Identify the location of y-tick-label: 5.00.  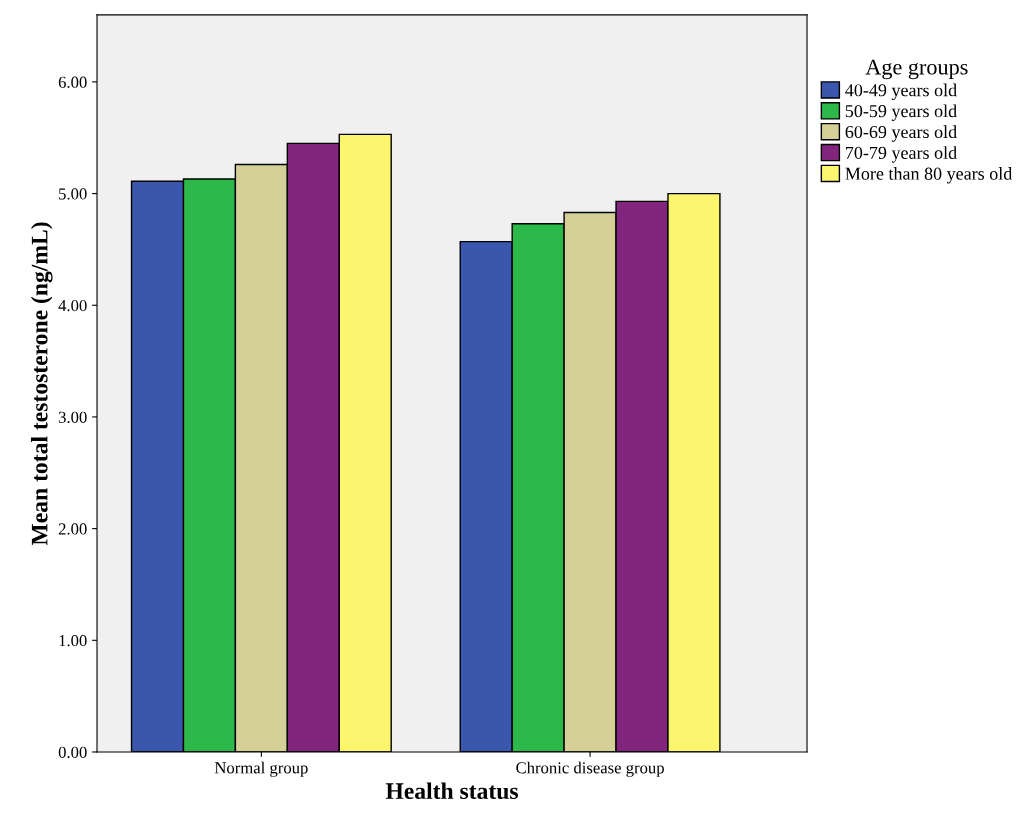
(73, 194).